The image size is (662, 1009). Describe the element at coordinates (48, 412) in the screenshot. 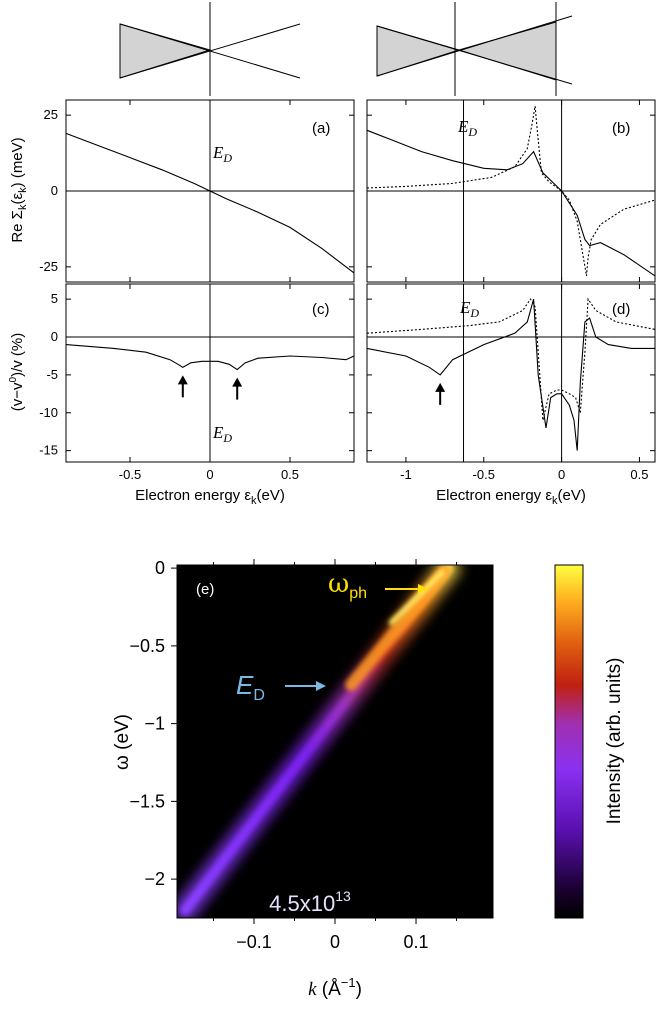

I see `ytick-label-c: -10` at that location.